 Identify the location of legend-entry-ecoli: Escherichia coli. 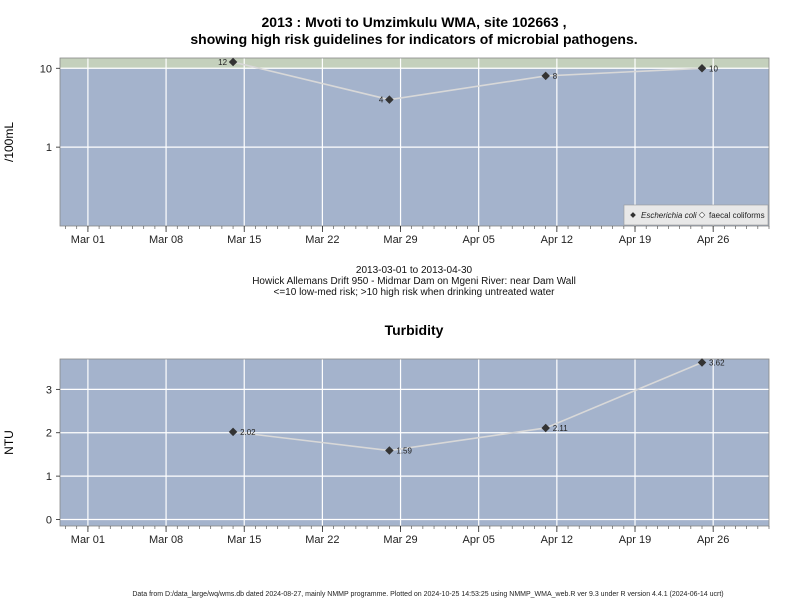
(669, 215).